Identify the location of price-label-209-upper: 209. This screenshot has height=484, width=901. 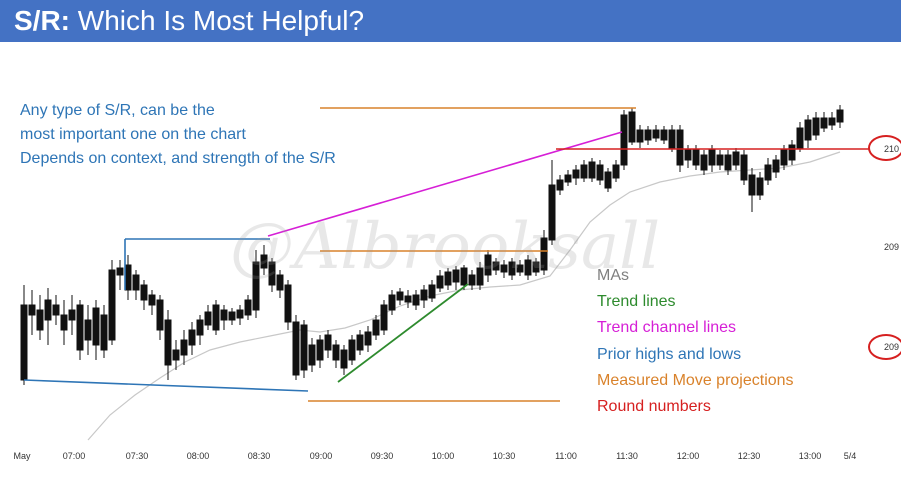
(892, 247).